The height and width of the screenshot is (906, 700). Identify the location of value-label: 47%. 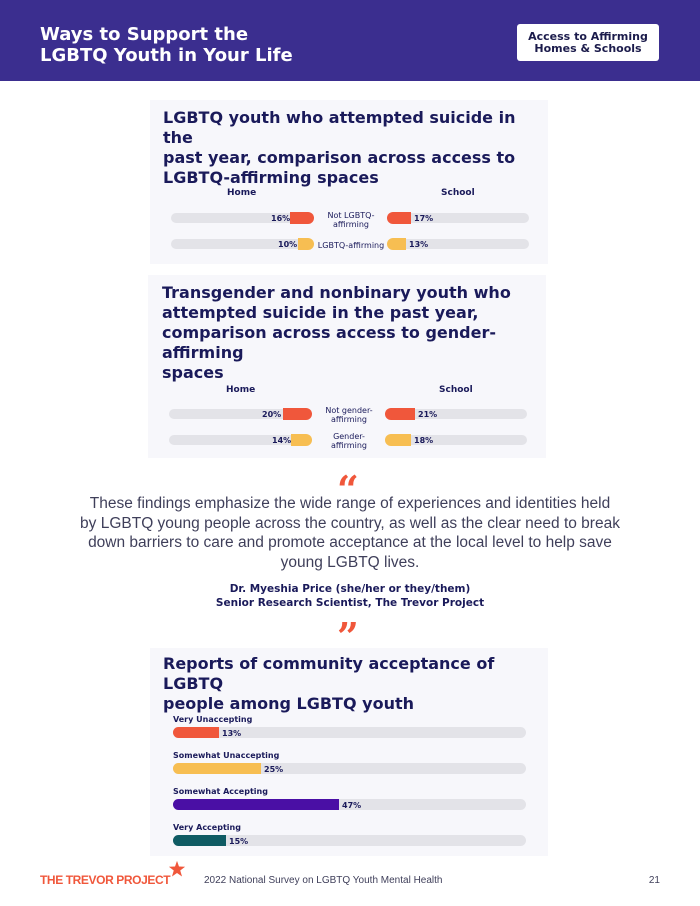
(352, 805).